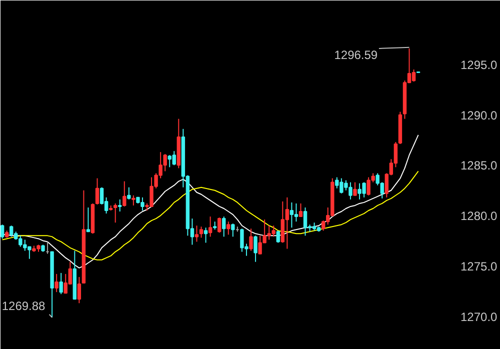 This screenshot has height=349, width=500. What do you see at coordinates (479, 266) in the screenshot?
I see `y-tick-label: 1275.0` at bounding box center [479, 266].